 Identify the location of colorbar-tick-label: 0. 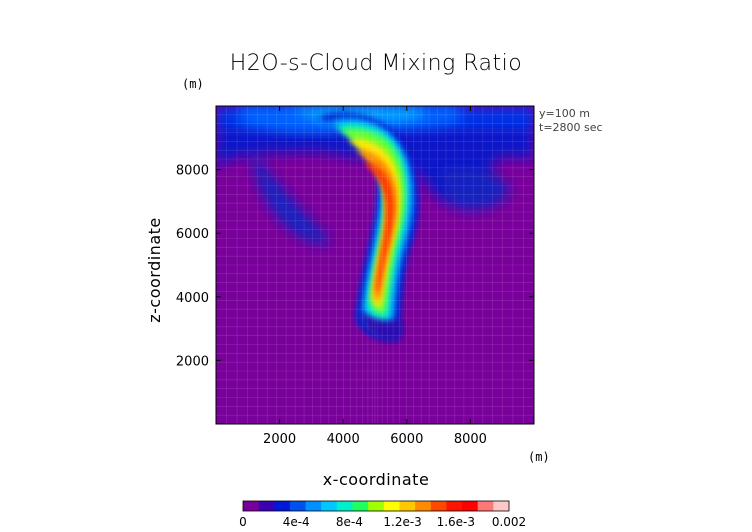
(243, 522).